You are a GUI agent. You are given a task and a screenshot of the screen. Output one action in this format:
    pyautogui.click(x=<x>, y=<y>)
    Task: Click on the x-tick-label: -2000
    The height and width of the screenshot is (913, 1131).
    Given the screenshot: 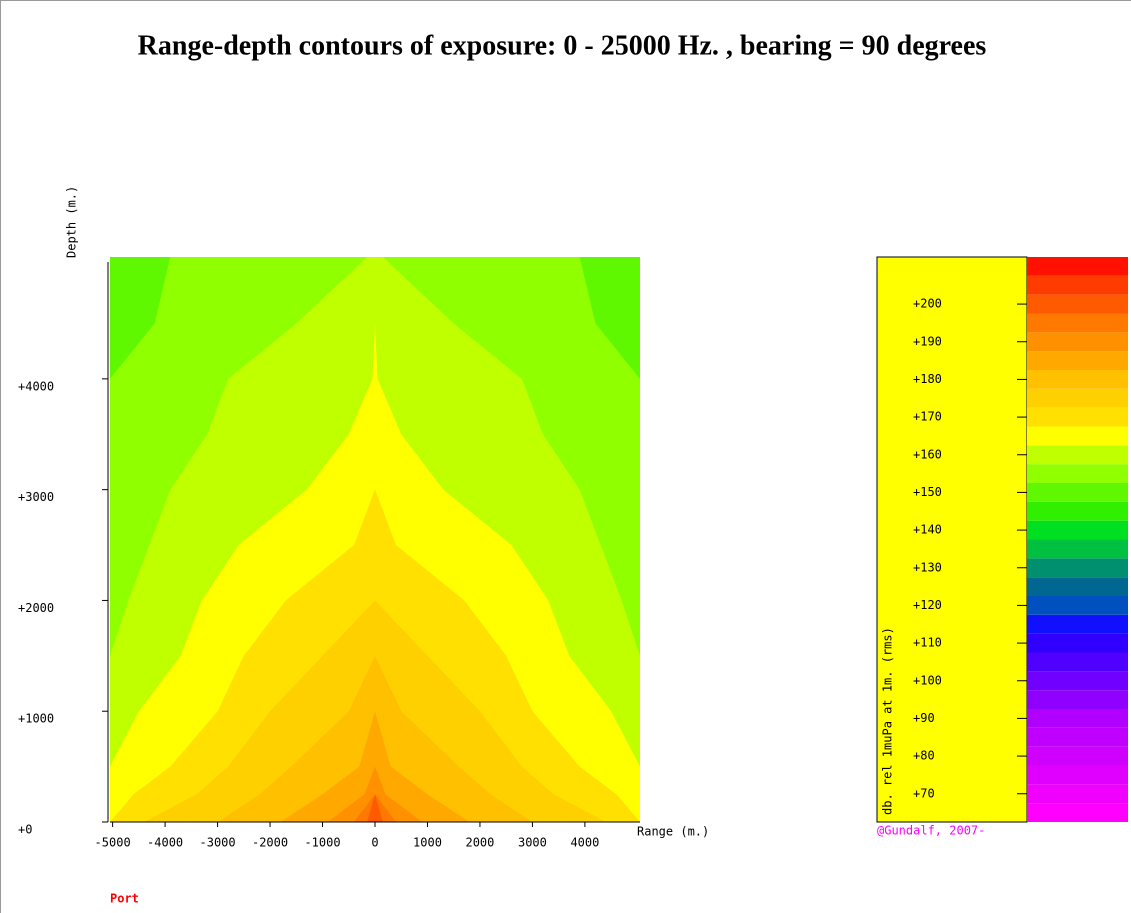 What is the action you would take?
    pyautogui.click(x=270, y=843)
    